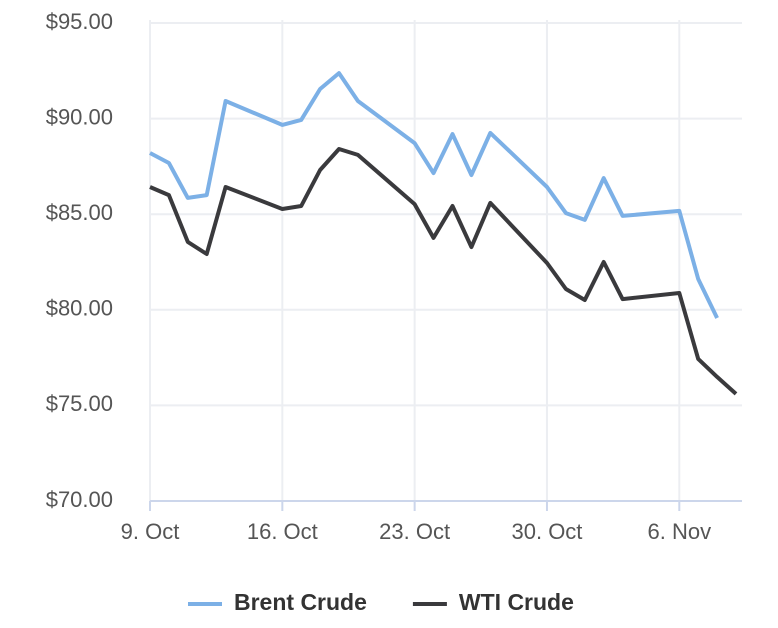 The height and width of the screenshot is (628, 778). Describe the element at coordinates (679, 531) in the screenshot. I see `x-tick-label: 6. Nov` at that location.